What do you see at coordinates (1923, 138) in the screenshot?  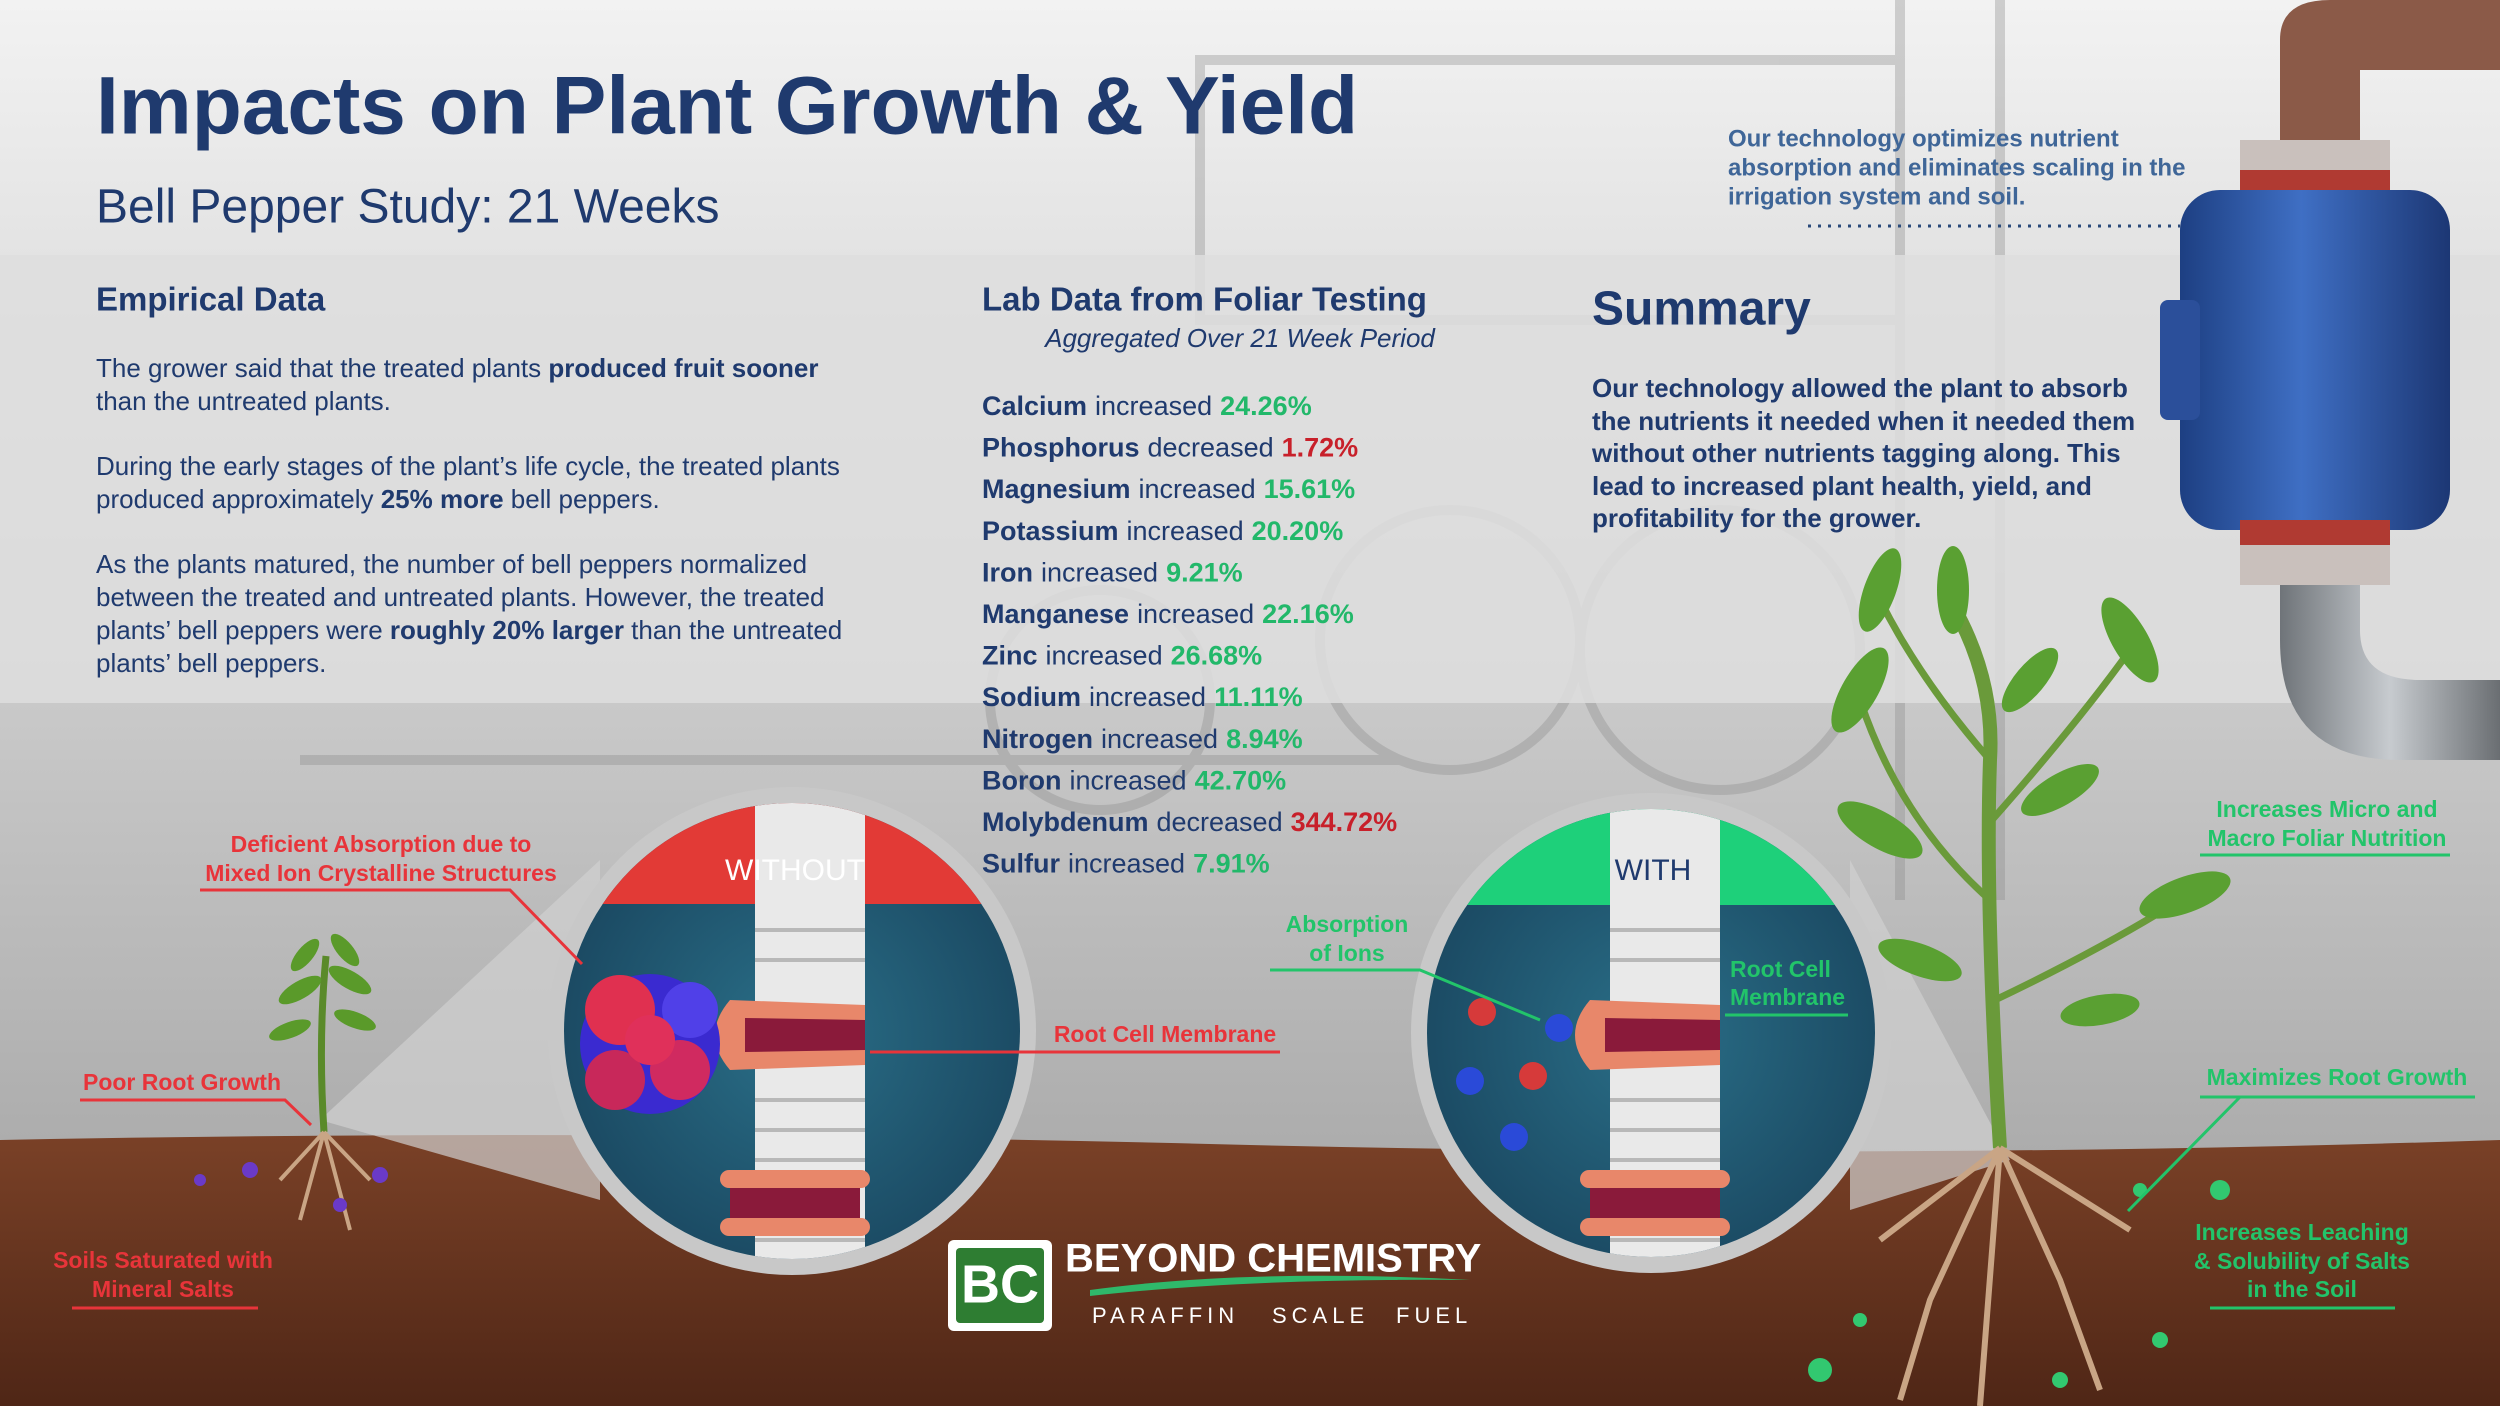 I see `tagline-line: Our technology optimizes nutrient` at bounding box center [1923, 138].